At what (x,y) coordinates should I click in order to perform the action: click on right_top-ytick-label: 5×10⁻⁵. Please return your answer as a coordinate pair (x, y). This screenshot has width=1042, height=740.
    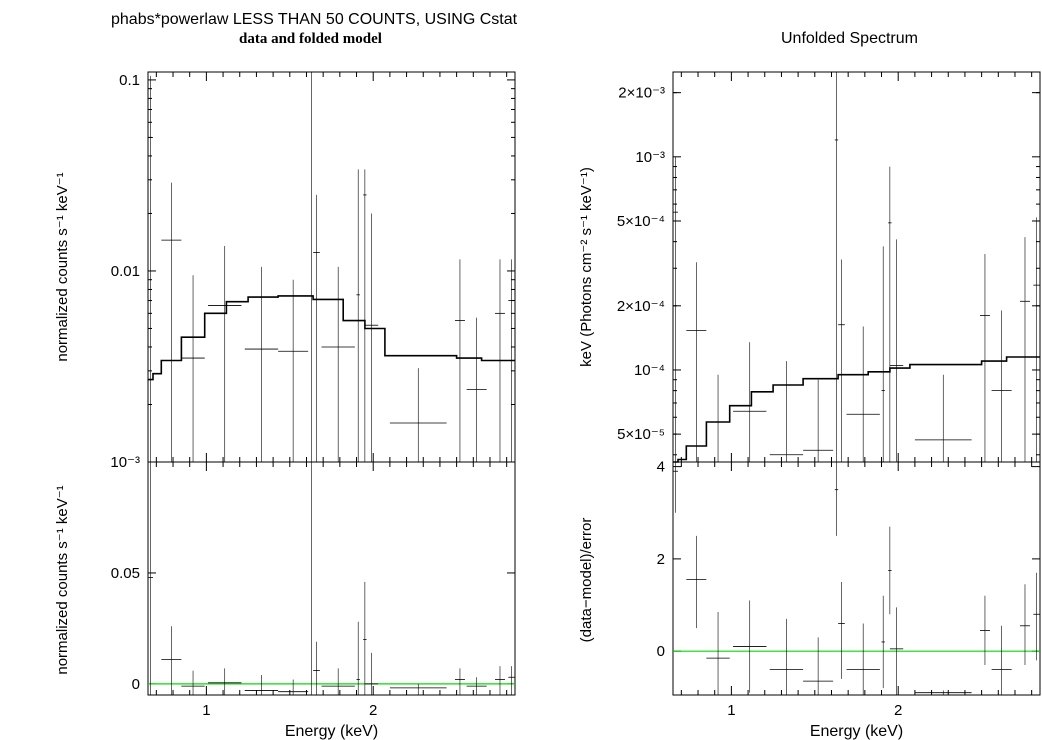
    Looking at the image, I should click on (641, 434).